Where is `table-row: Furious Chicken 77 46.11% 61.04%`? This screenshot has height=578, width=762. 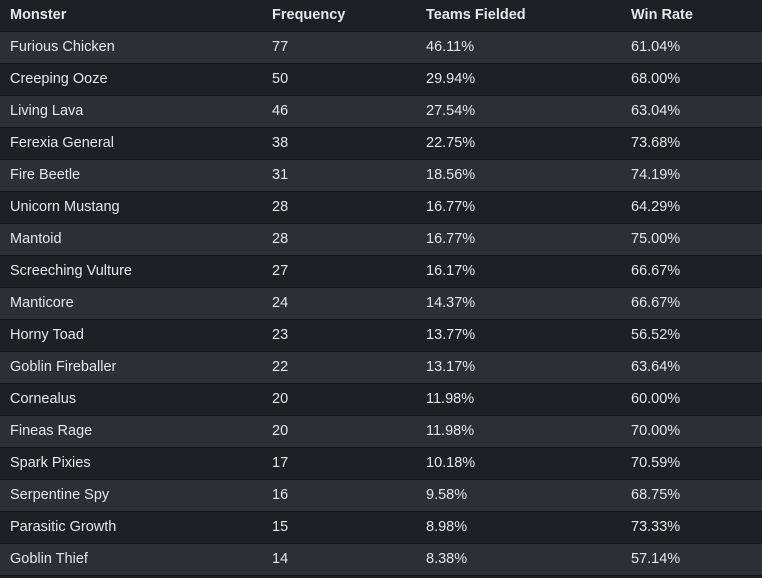
table-row: Furious Chicken 77 46.11% 61.04% is located at coordinates (381, 48).